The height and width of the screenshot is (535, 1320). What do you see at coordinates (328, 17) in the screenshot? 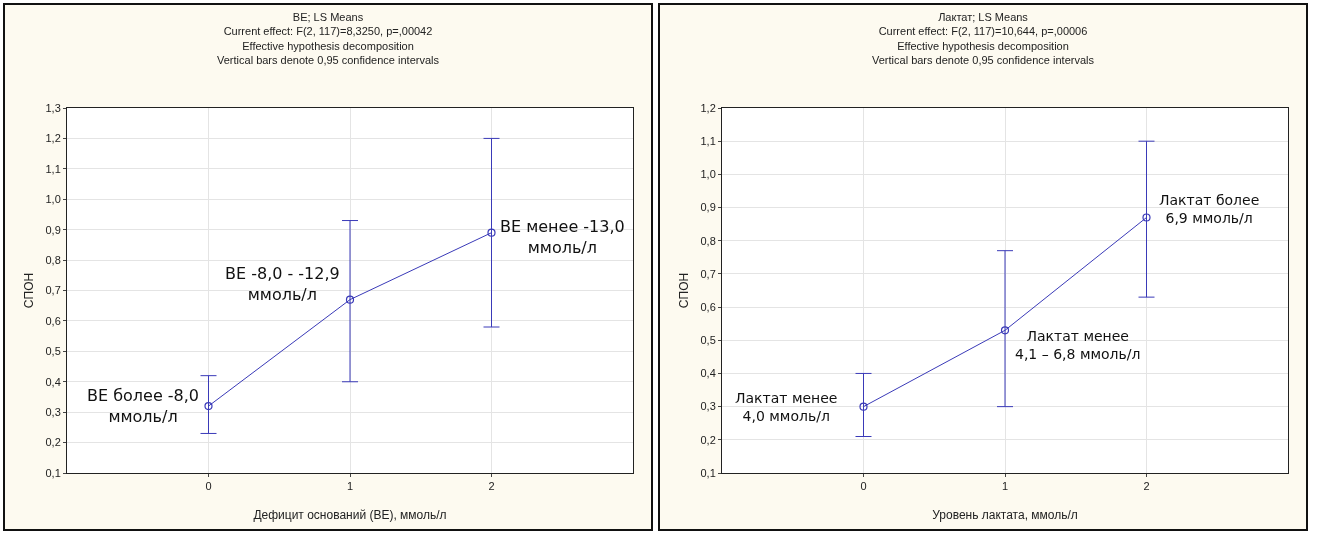
I see `chart-title: BE; LS Means` at bounding box center [328, 17].